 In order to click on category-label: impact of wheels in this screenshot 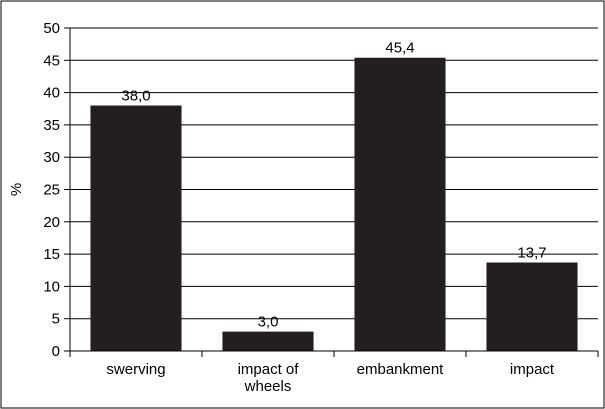, I will do `click(269, 378)`.